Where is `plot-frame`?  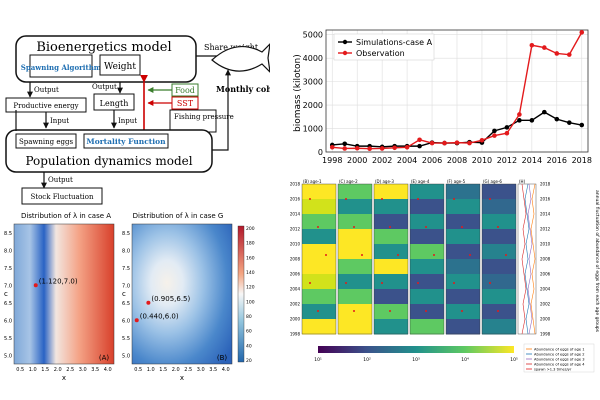
plot-frame is located at coordinates (457, 91).